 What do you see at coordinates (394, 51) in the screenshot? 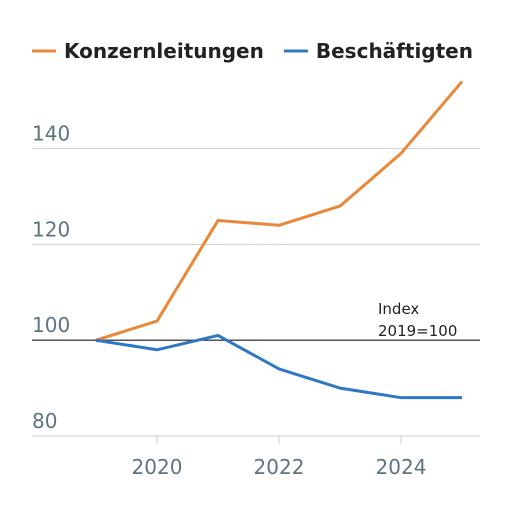
I see `legend-label: Beschäftigten` at bounding box center [394, 51].